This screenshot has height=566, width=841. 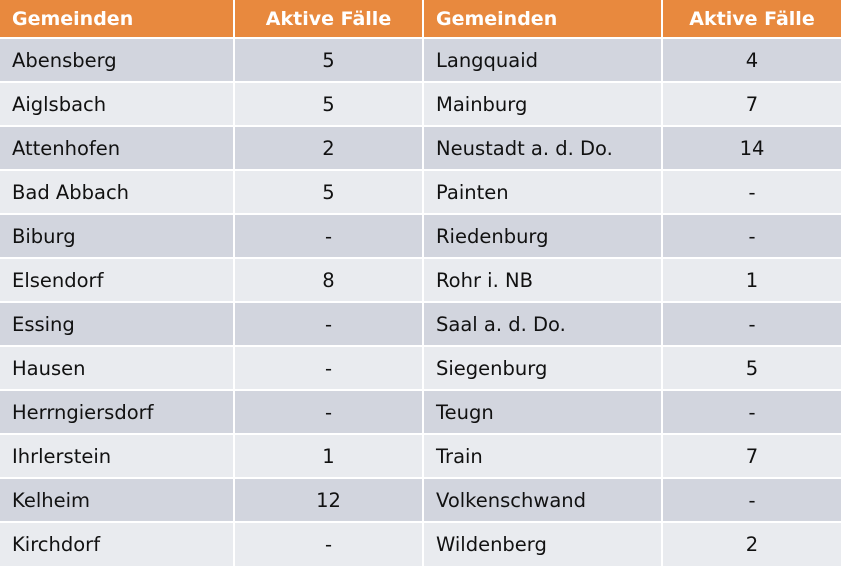 I want to click on left-gemeinde-cell: Essing, so click(x=117, y=324).